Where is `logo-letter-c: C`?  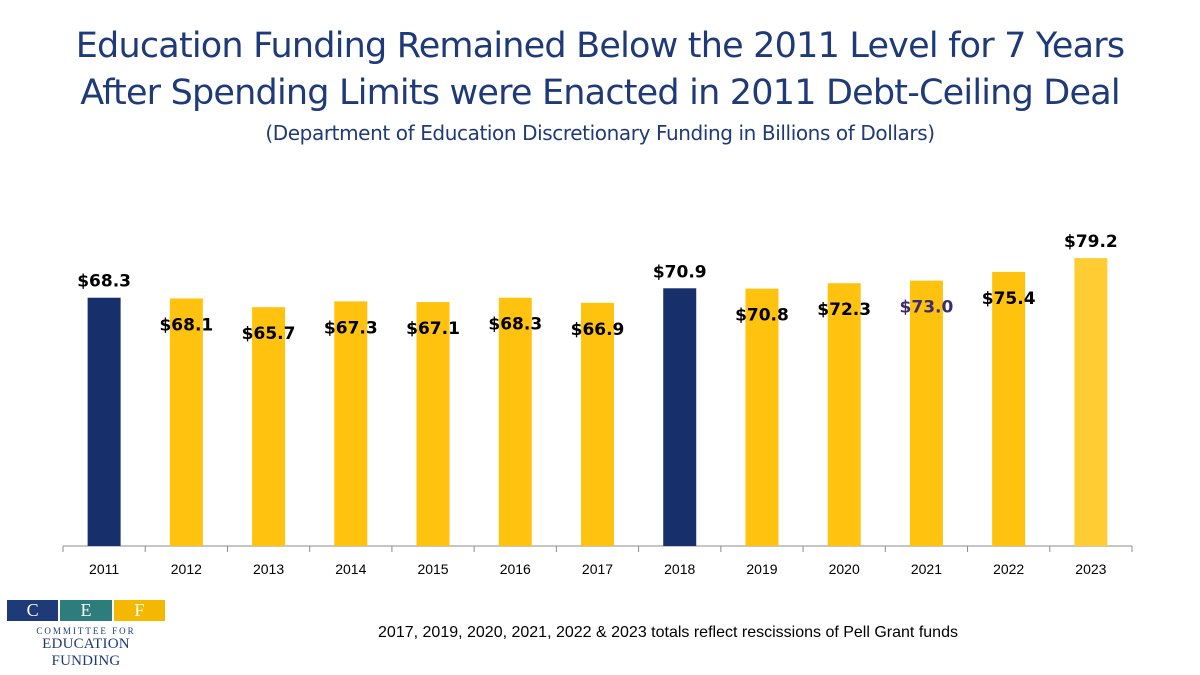
logo-letter-c: C is located at coordinates (33, 610).